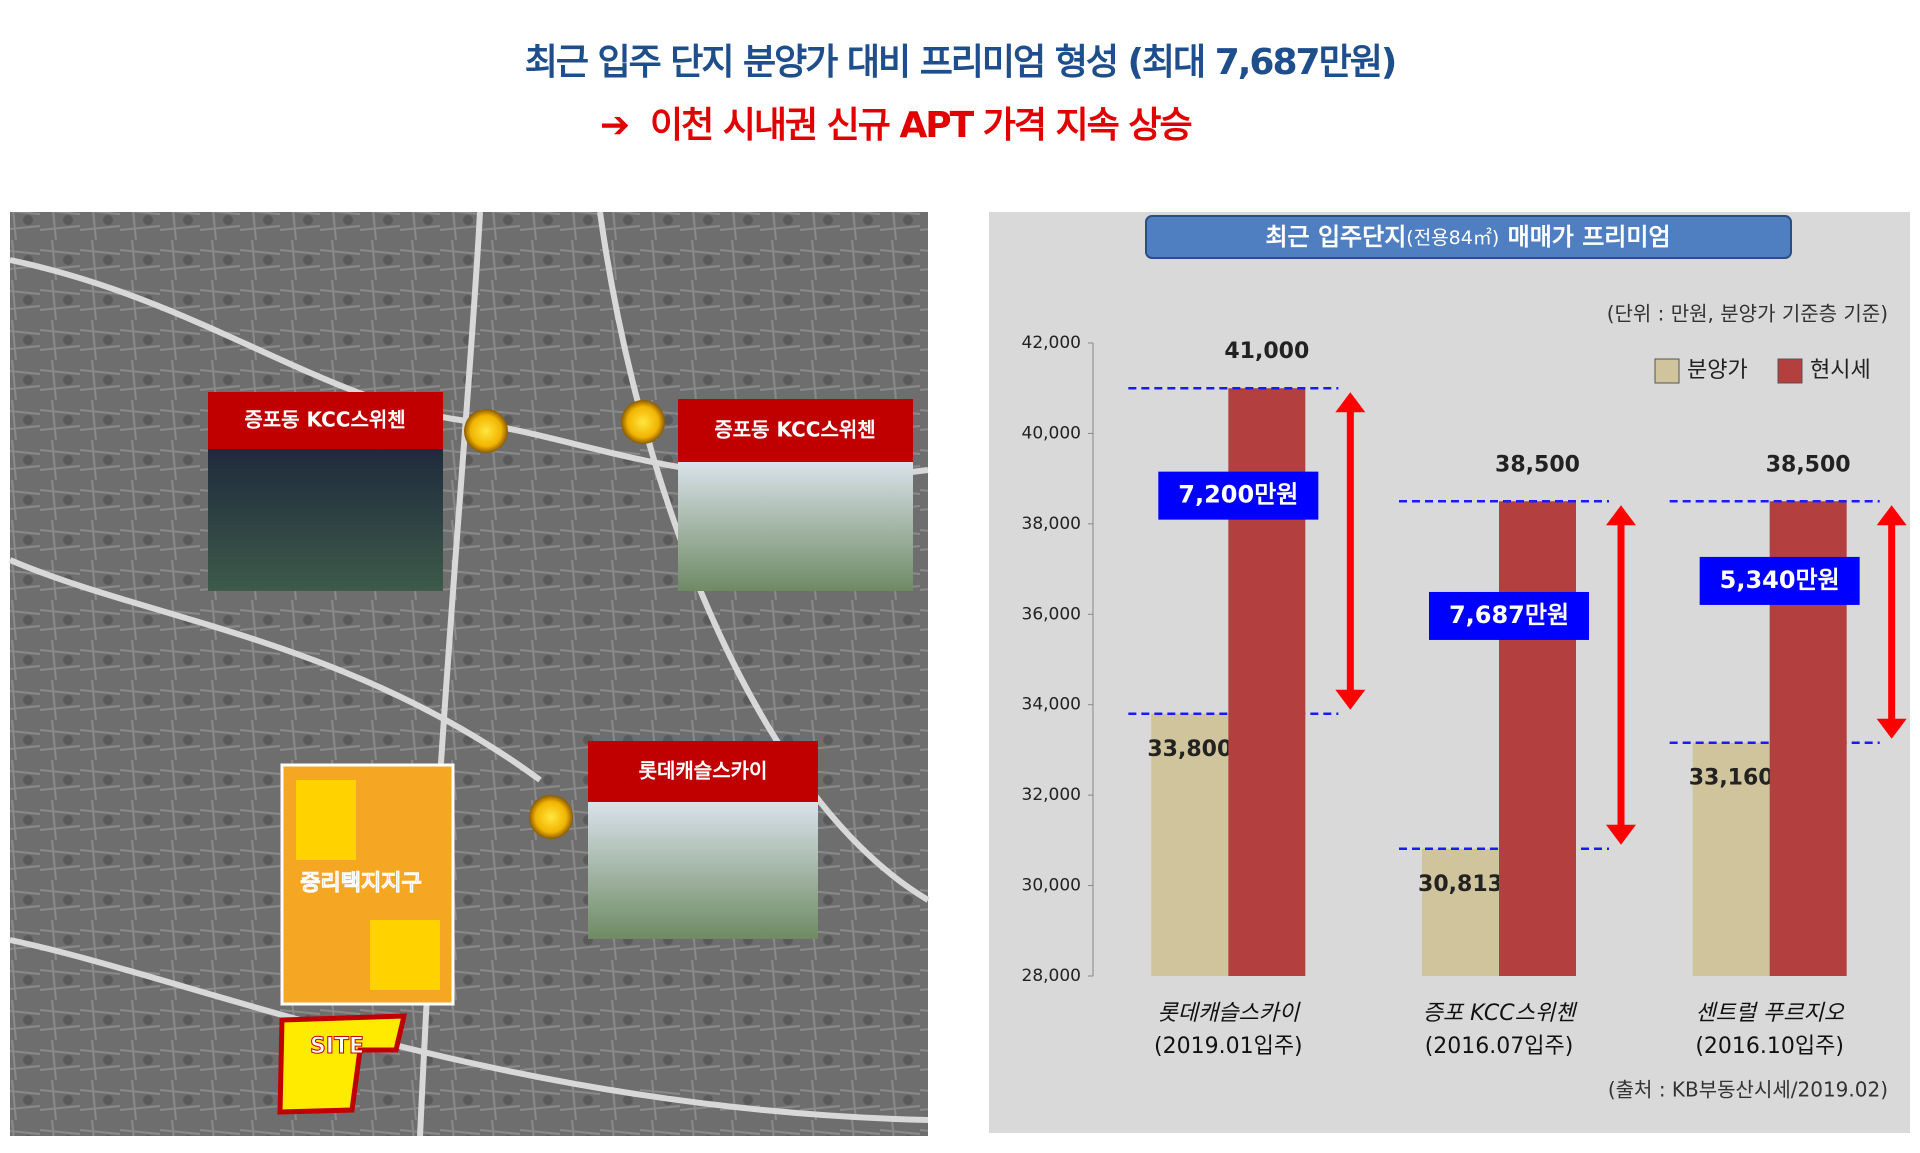  I want to click on arrow-icon: ➔, so click(615, 125).